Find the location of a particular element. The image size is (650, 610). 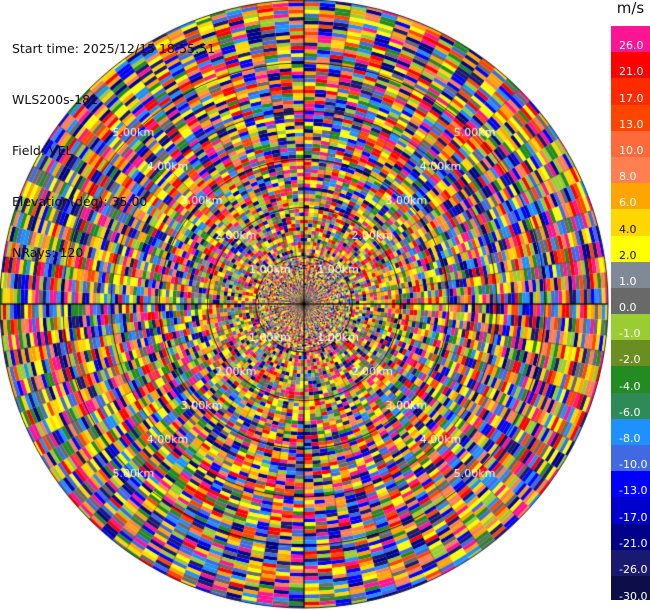

start-time-text: Start time: 2025/12/15 18:55:51 is located at coordinates (114, 48).